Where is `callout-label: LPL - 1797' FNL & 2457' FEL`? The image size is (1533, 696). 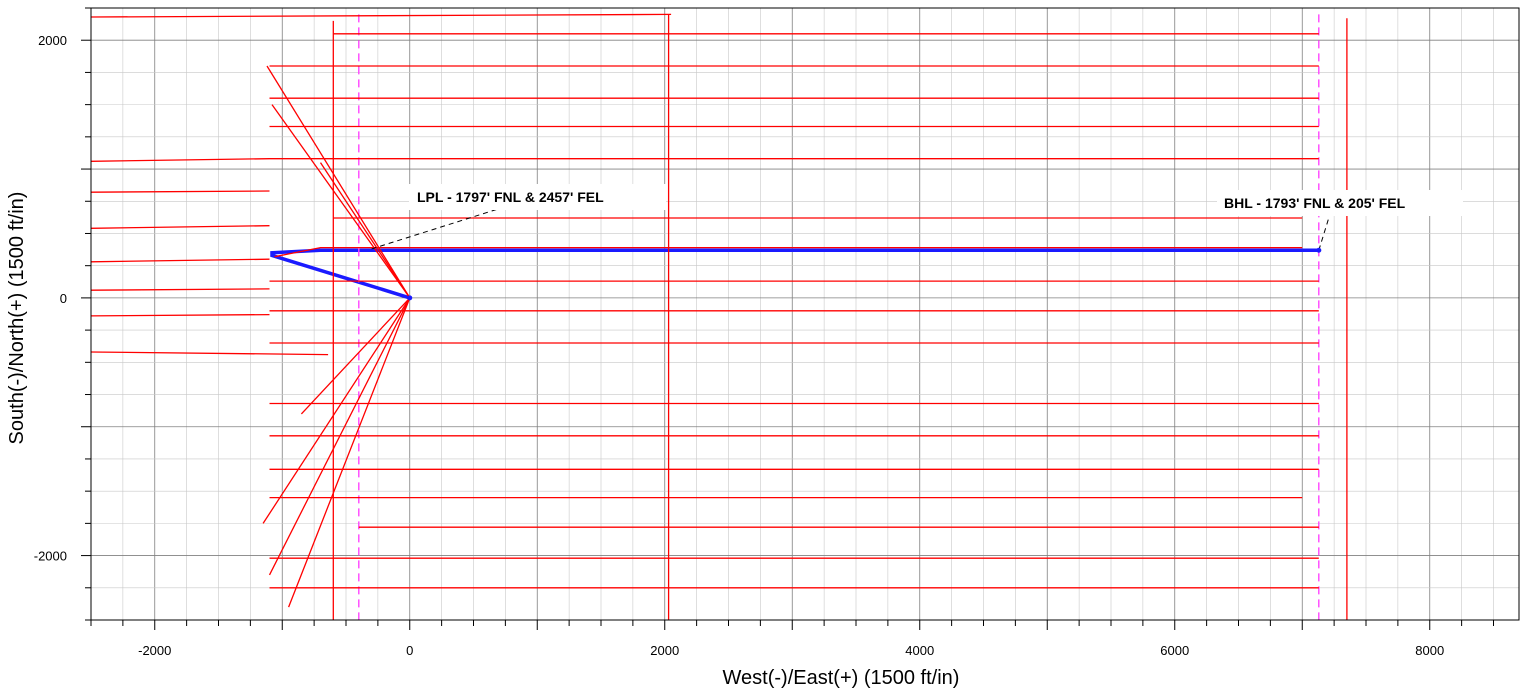
callout-label: LPL - 1797' FNL & 2457' FEL is located at coordinates (510, 197).